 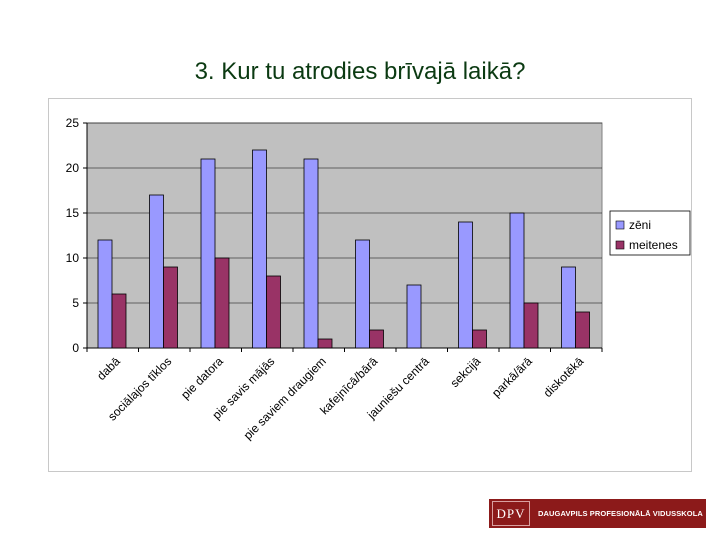 I want to click on y-tick-label: 5, so click(x=75, y=303).